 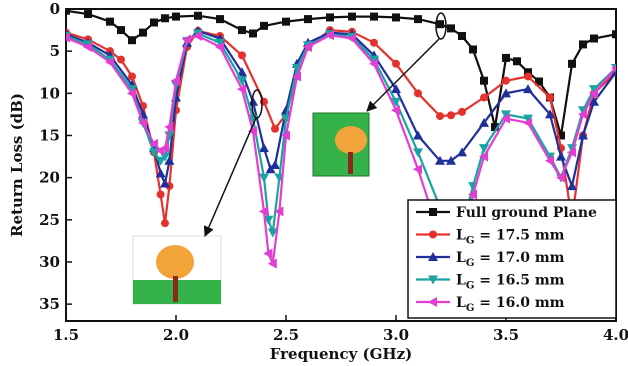 I want to click on y-tick-label: 30, so click(x=49, y=262).